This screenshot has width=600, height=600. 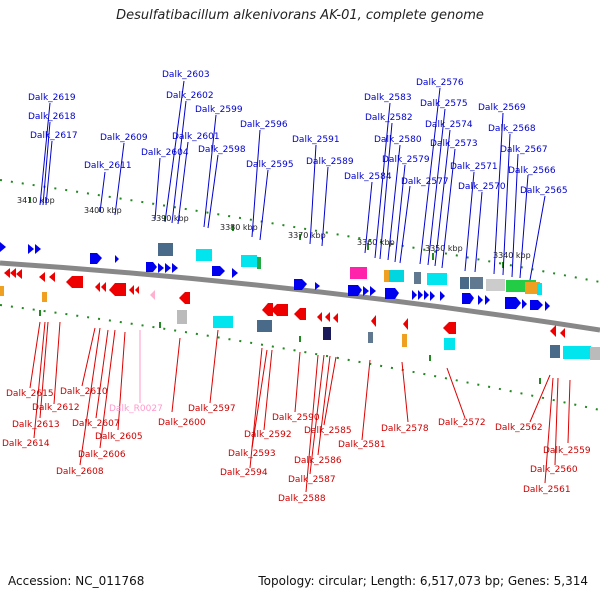 I want to click on gene-label: Dalk_2599, so click(x=219, y=110).